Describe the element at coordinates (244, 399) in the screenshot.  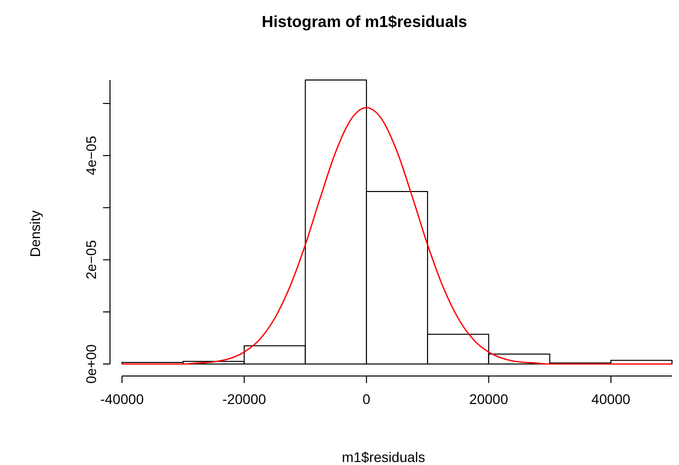
I see `x-tick-label: -20000` at that location.